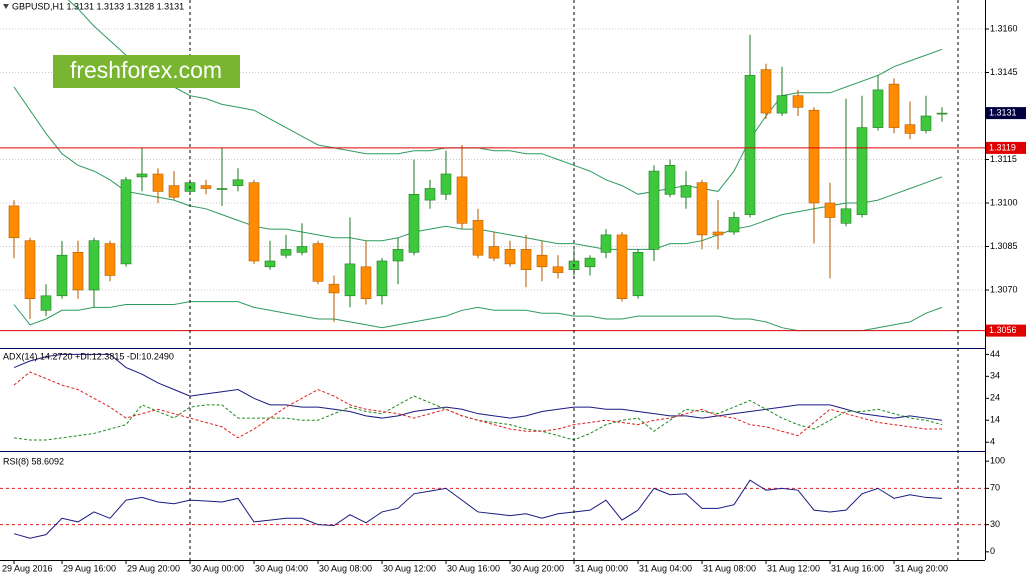 This screenshot has height=577, width=1027. What do you see at coordinates (1004, 72) in the screenshot?
I see `y-tick-label: 1.3145` at bounding box center [1004, 72].